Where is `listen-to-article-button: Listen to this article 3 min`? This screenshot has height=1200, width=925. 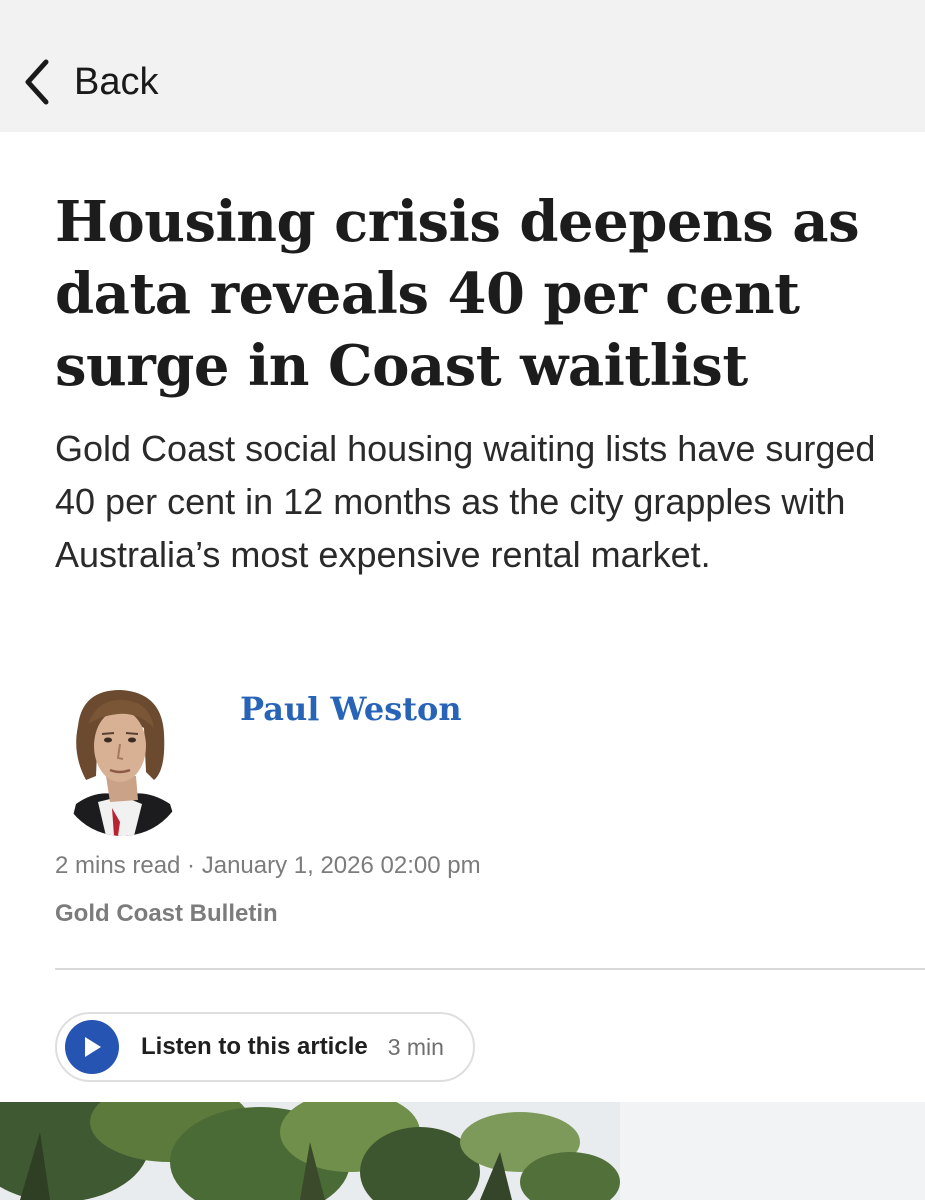 listen-to-article-button: Listen to this article 3 min is located at coordinates (265, 1047).